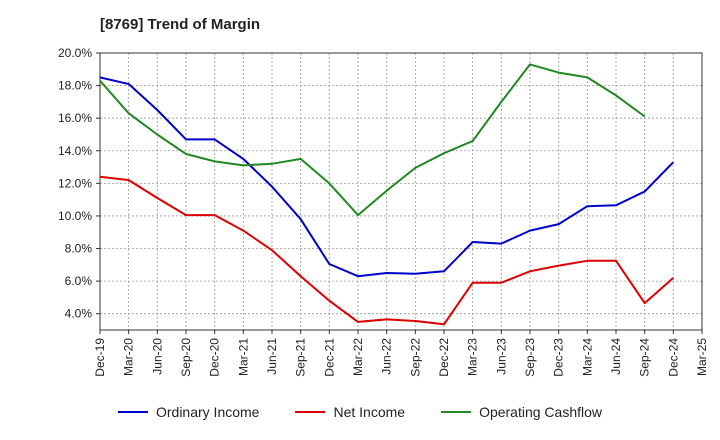 Image resolution: width=720 pixels, height=440 pixels. Describe the element at coordinates (75, 118) in the screenshot. I see `y-tick-label: 16.0%` at that location.